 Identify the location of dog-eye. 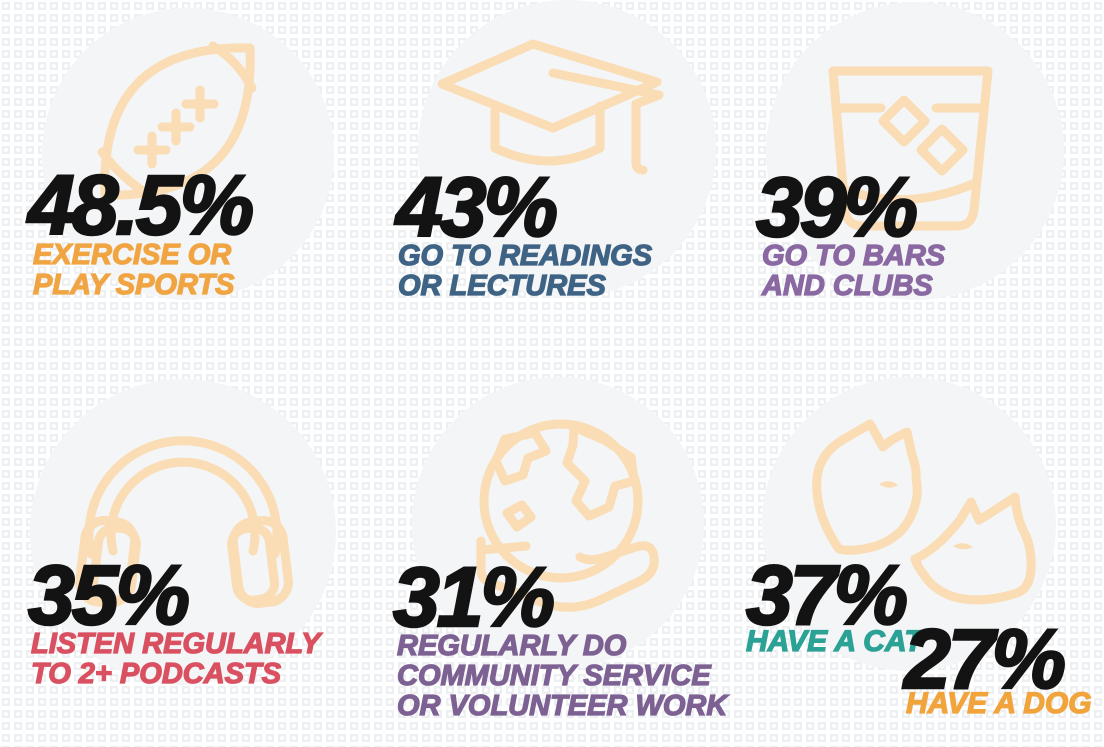
(963, 546).